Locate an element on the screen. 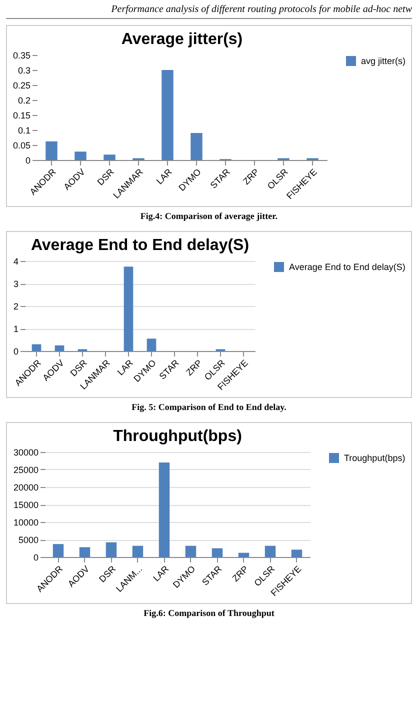  y-tick-label: 0.3 is located at coordinates (24, 71).